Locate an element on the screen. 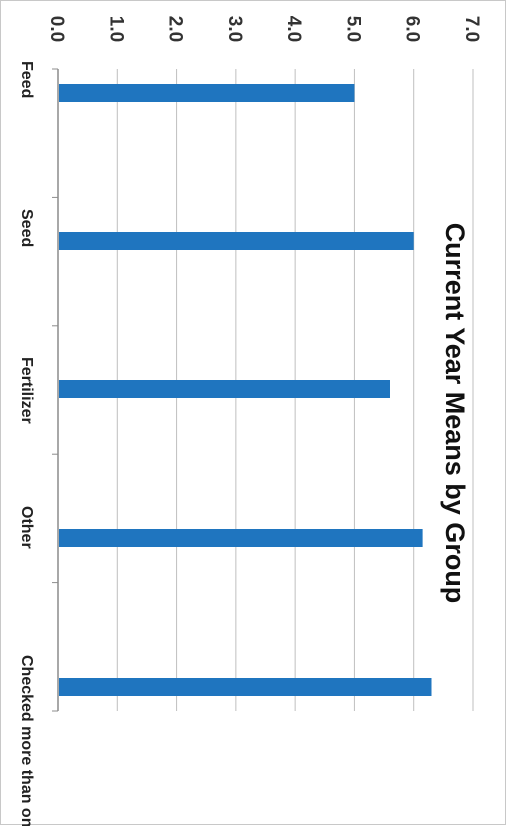 The height and width of the screenshot is (826, 506). y-tick-label: 4.0 is located at coordinates (293, 29).